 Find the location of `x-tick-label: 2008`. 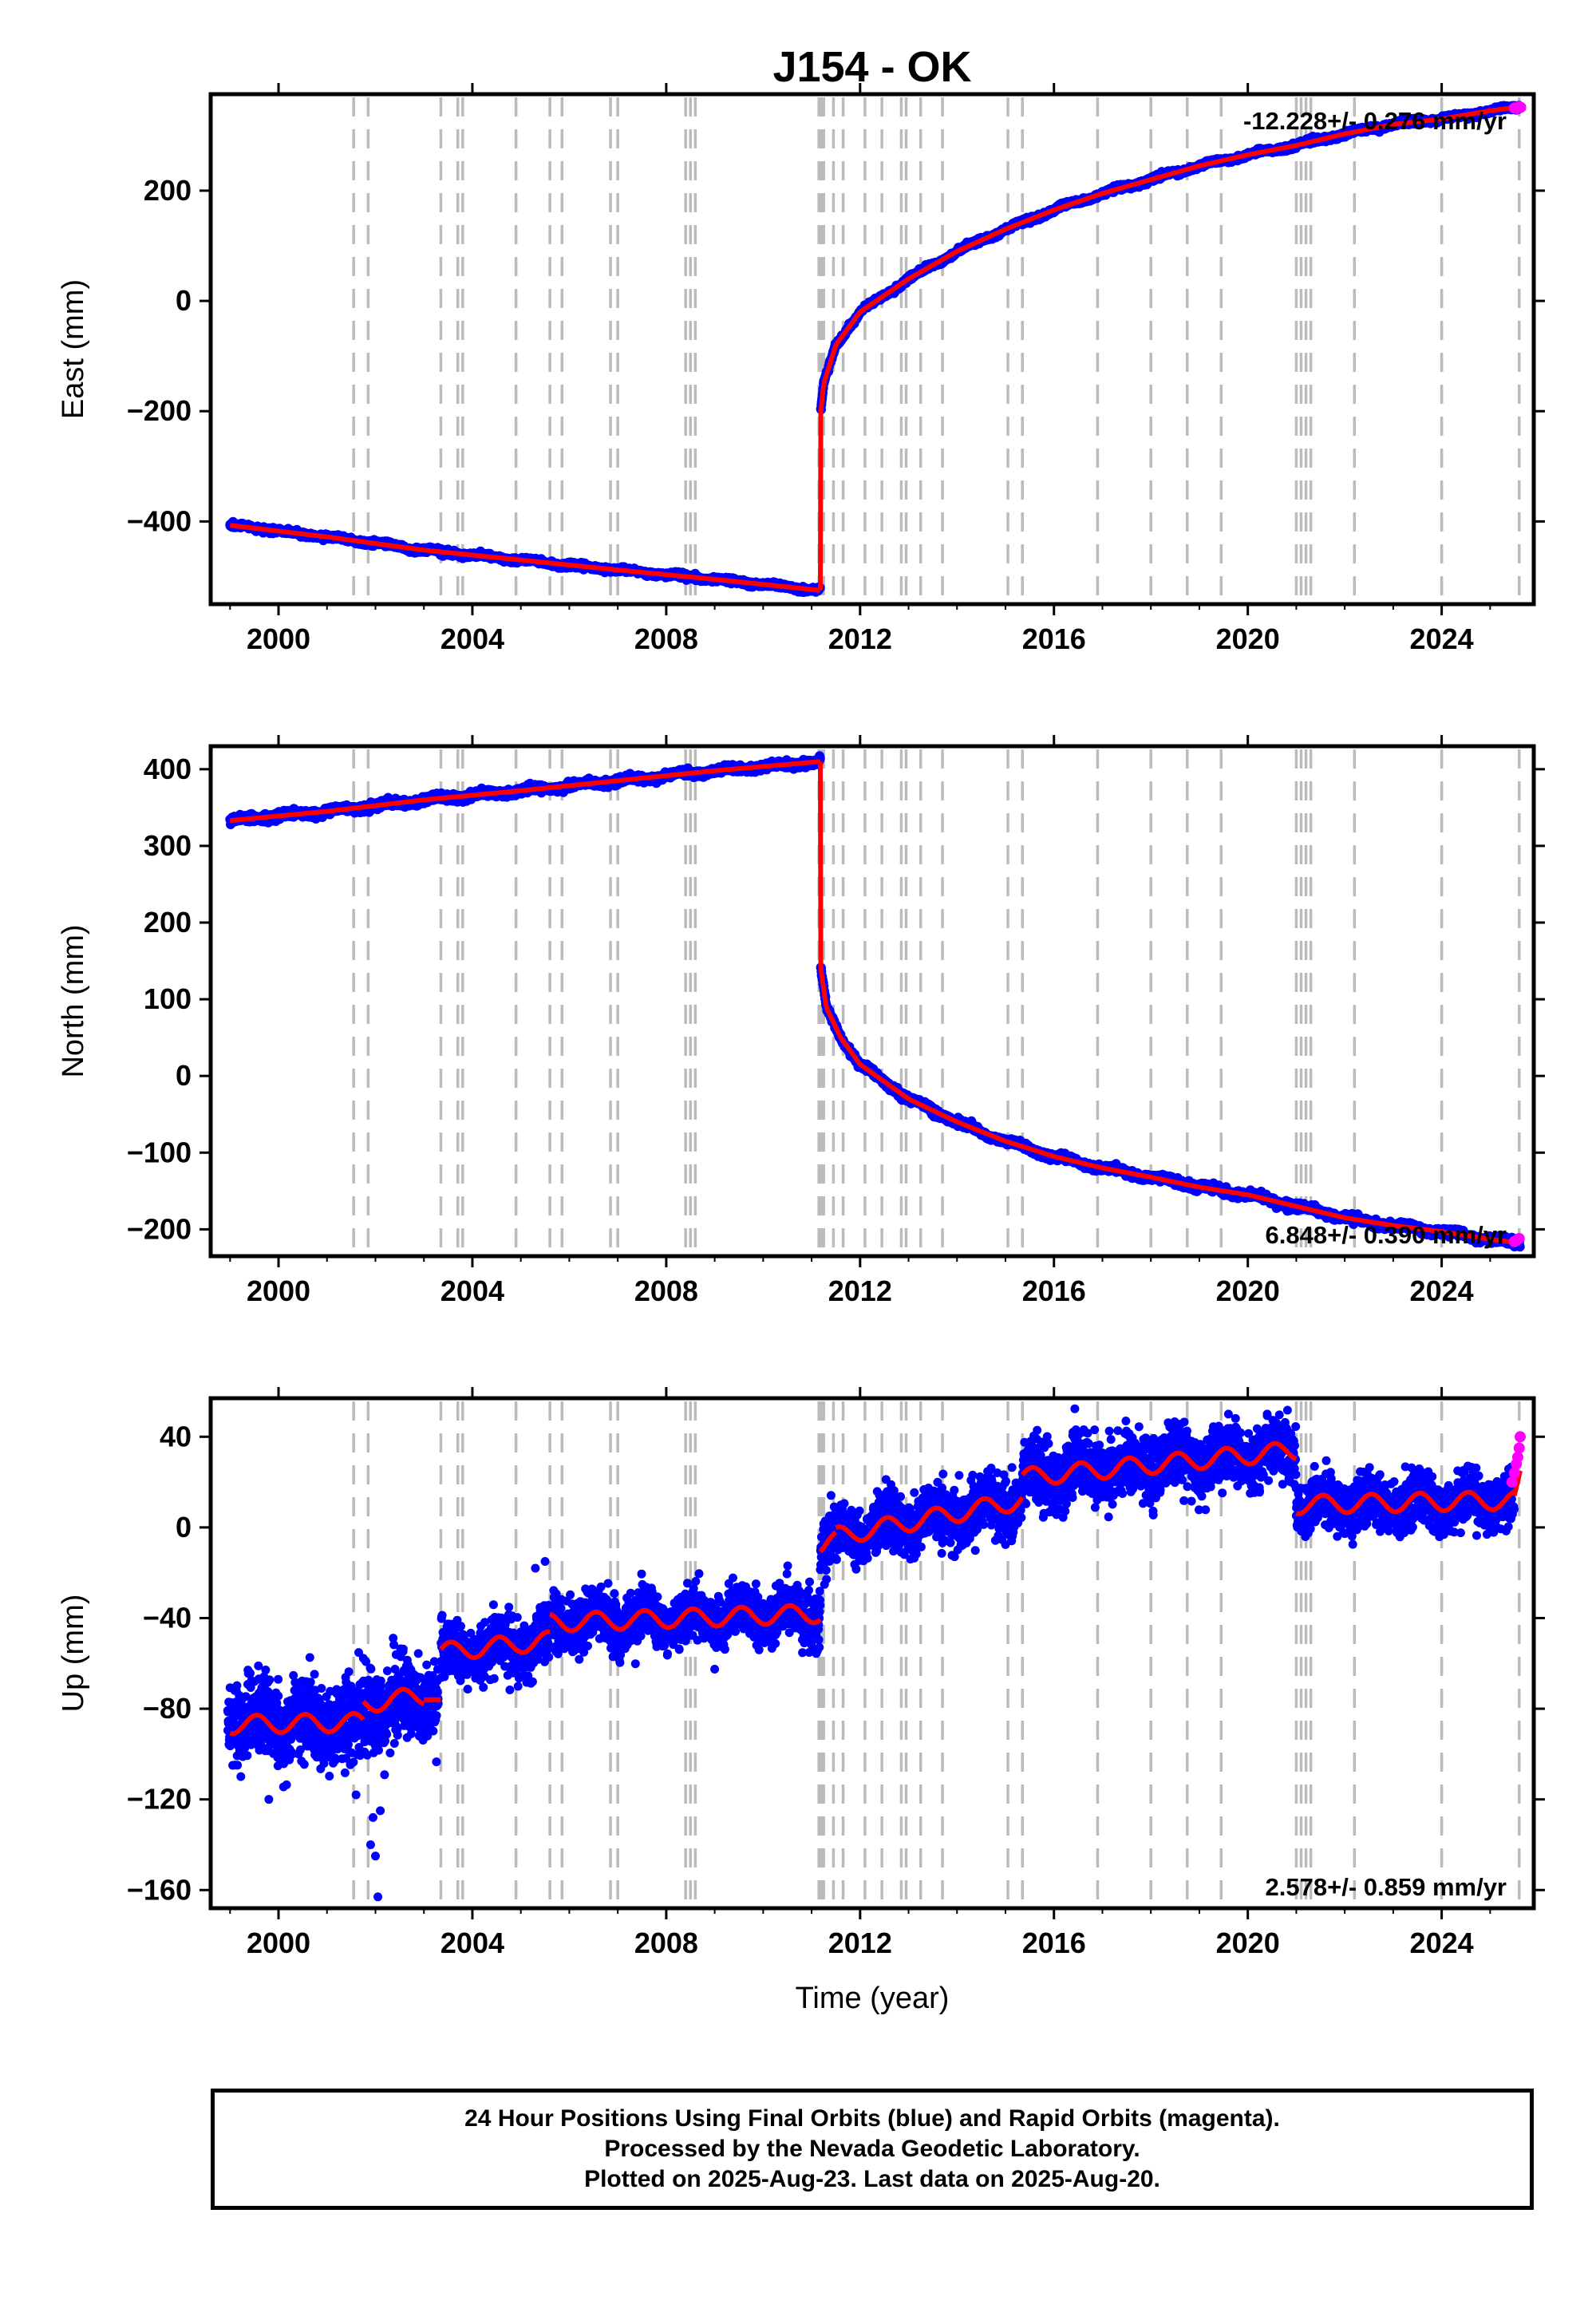

x-tick-label: 2008 is located at coordinates (666, 638).